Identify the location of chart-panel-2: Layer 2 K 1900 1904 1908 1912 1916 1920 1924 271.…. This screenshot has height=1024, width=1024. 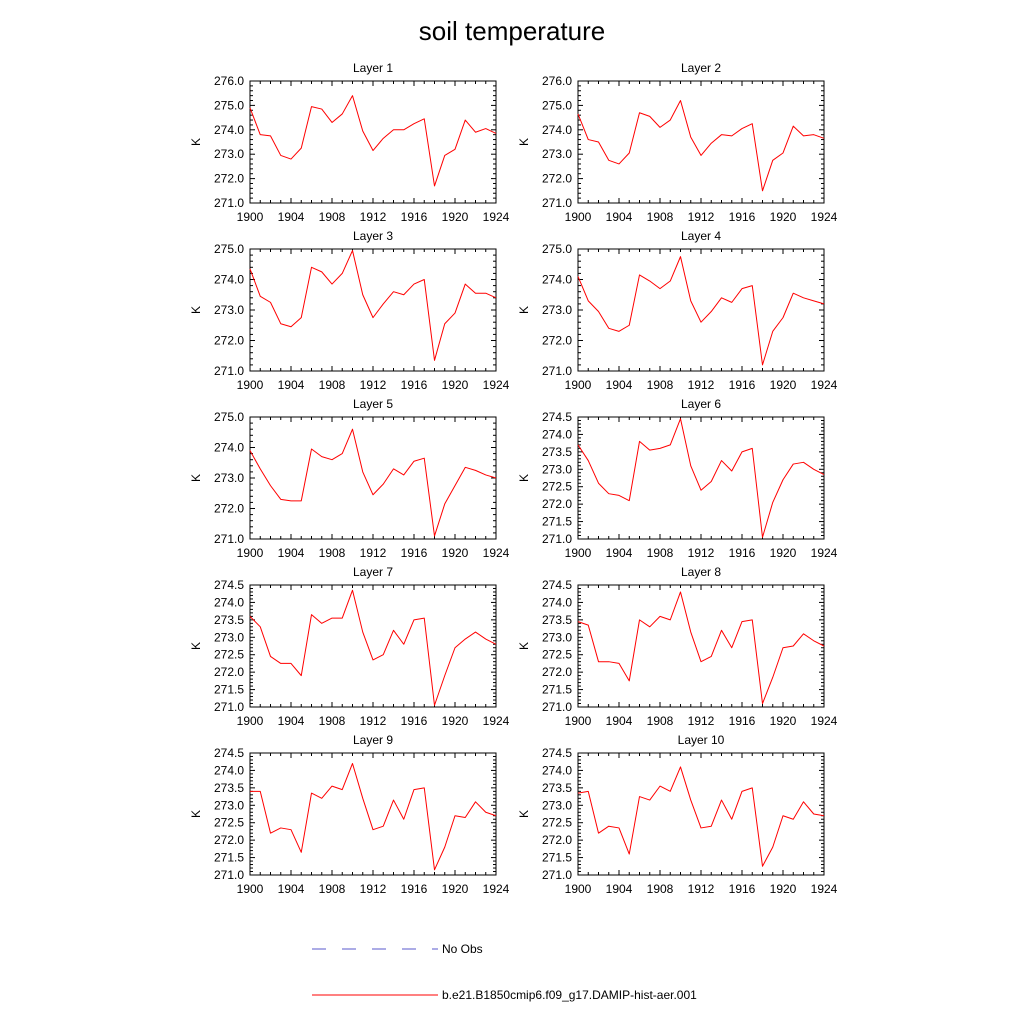
(677, 142).